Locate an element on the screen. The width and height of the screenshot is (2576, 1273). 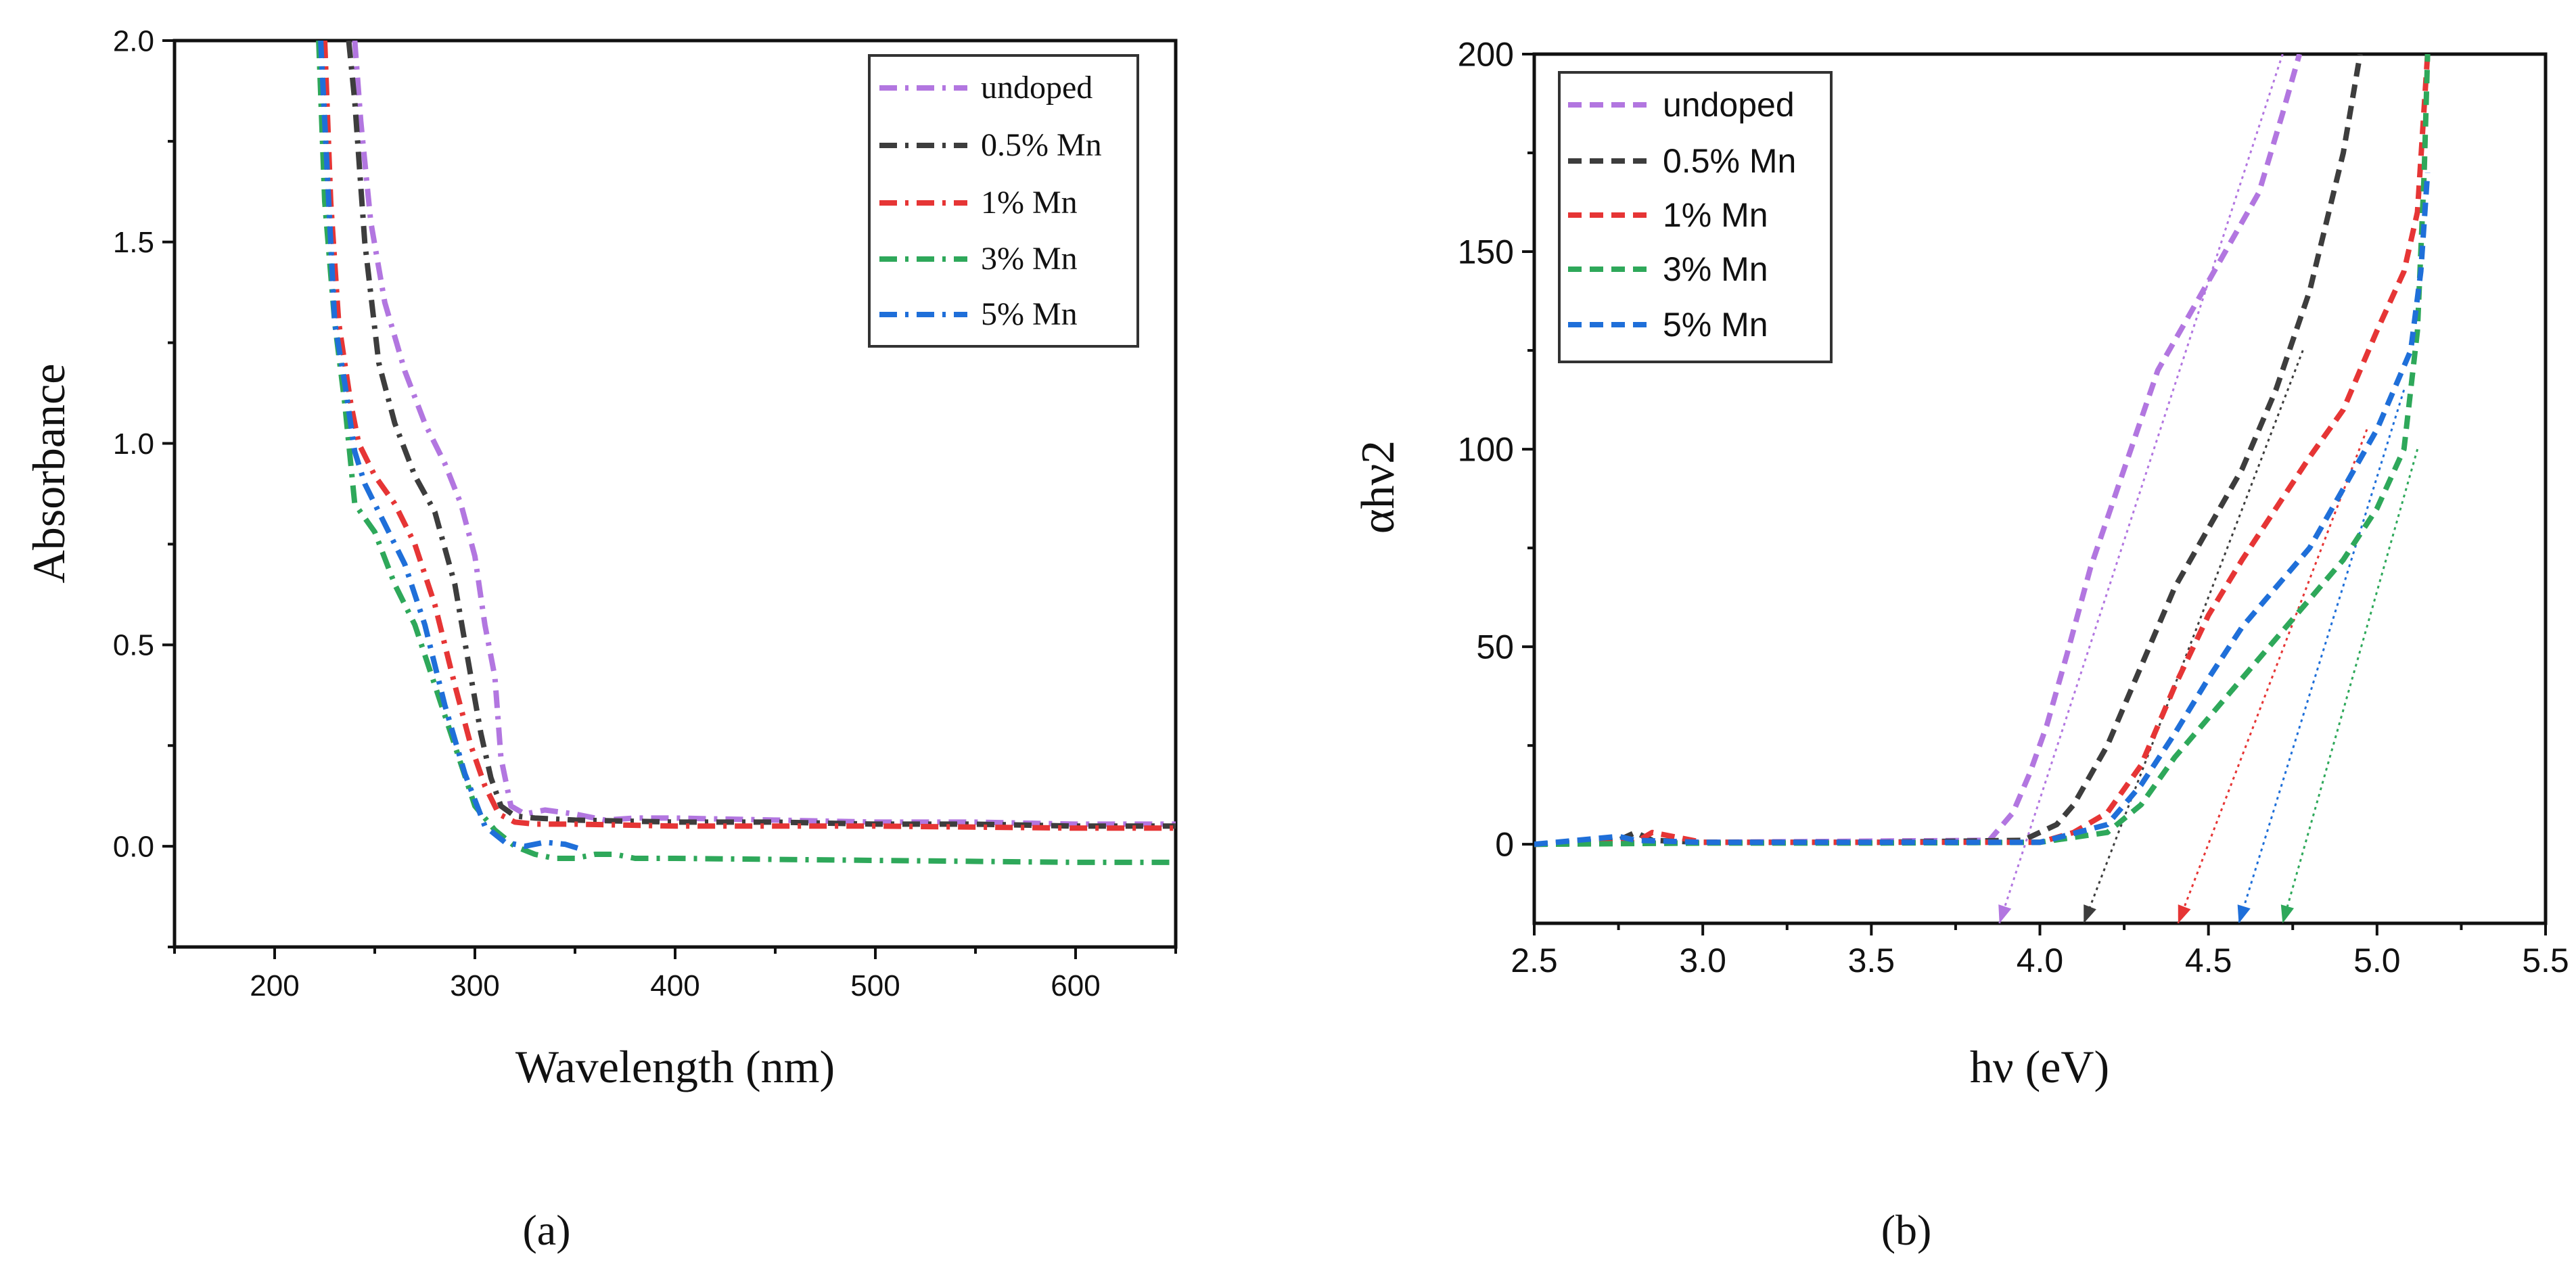
x-tick-label: 4.0 is located at coordinates (2040, 961).